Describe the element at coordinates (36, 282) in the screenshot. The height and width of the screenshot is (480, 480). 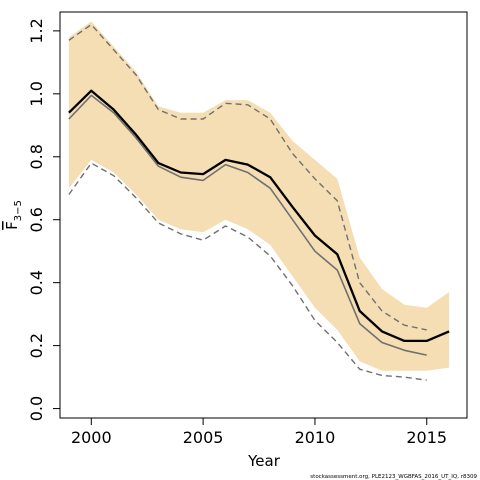
I see `y-tick-label: 0.4` at that location.